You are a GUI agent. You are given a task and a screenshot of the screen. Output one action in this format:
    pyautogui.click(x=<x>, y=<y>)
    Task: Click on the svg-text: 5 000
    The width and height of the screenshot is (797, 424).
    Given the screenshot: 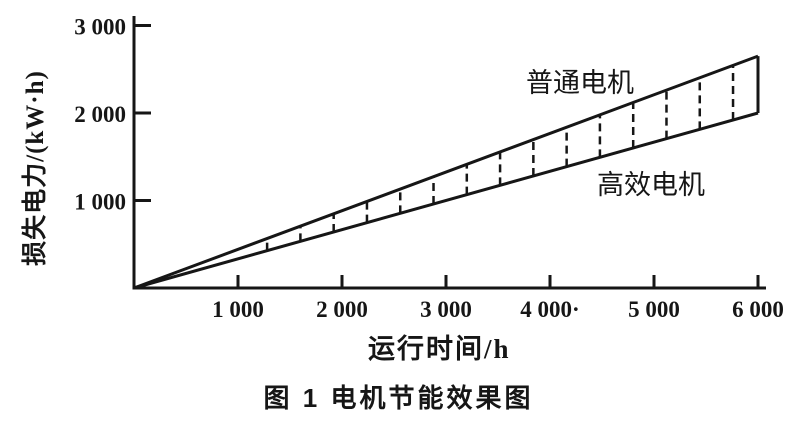 What is the action you would take?
    pyautogui.click(x=654, y=309)
    